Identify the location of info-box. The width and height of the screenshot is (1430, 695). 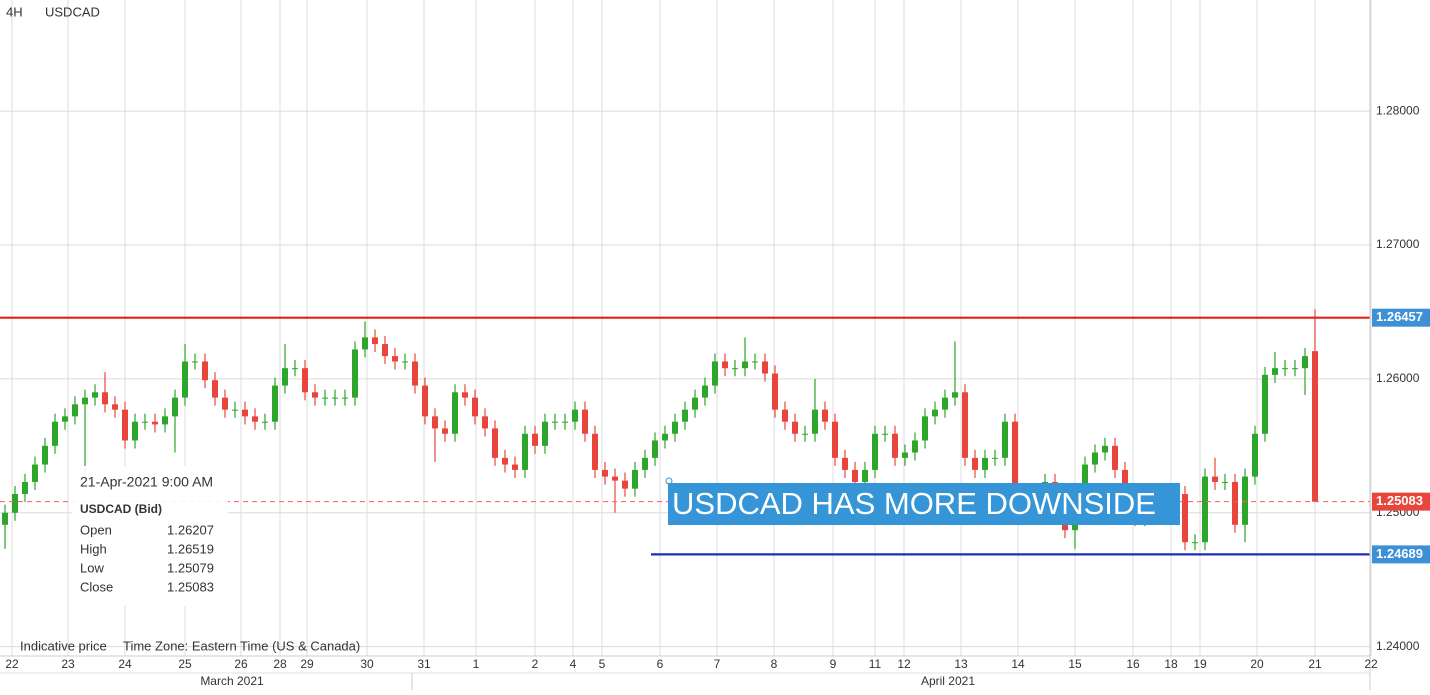
(150, 536).